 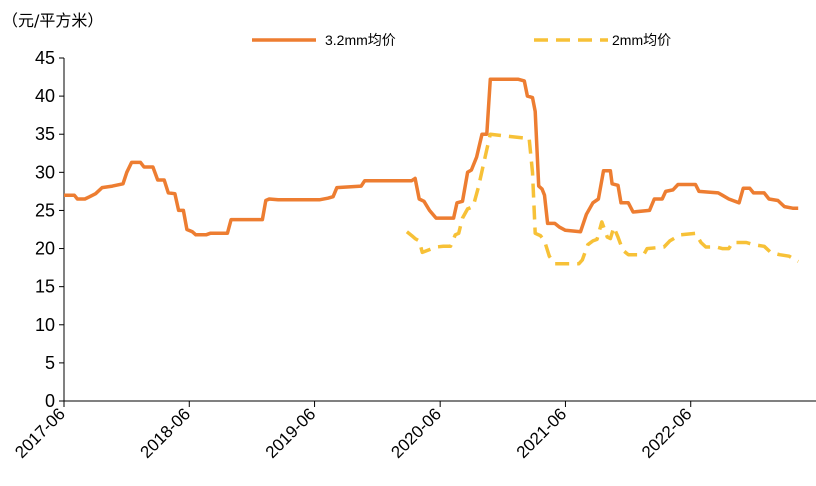 I want to click on y-tick-label: 30, so click(x=45, y=172).